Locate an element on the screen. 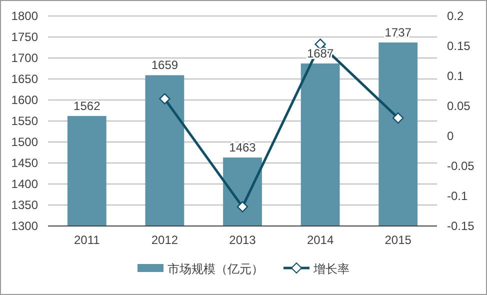 This screenshot has width=487, height=295. y-tick-label: 1750 is located at coordinates (24, 37).